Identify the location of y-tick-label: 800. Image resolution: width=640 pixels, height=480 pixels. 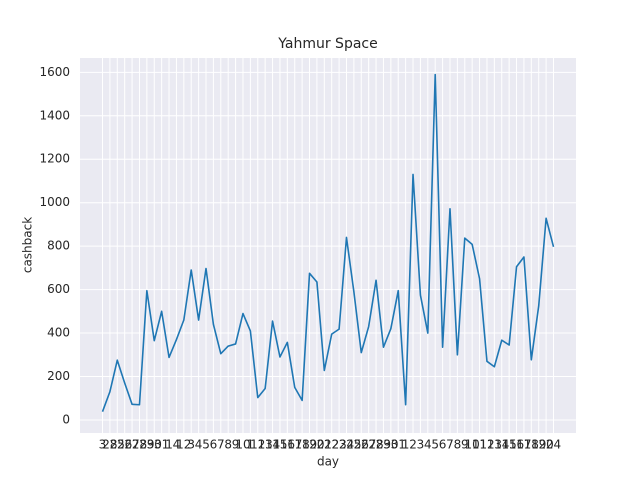
(58, 246).